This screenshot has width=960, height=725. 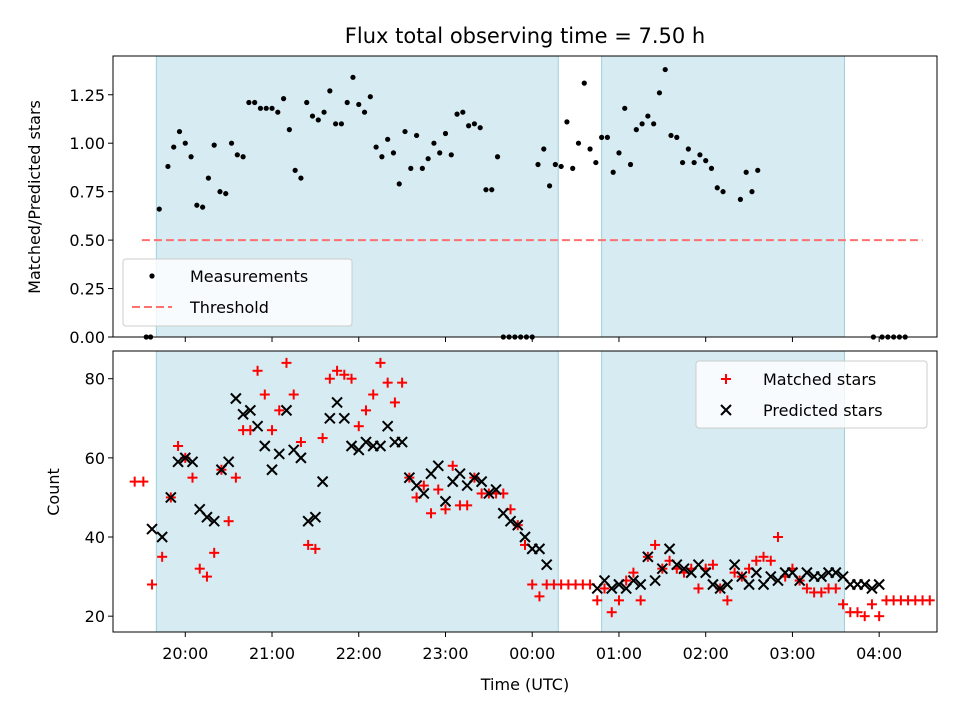 I want to click on bottom-legend-box, so click(x=811, y=394).